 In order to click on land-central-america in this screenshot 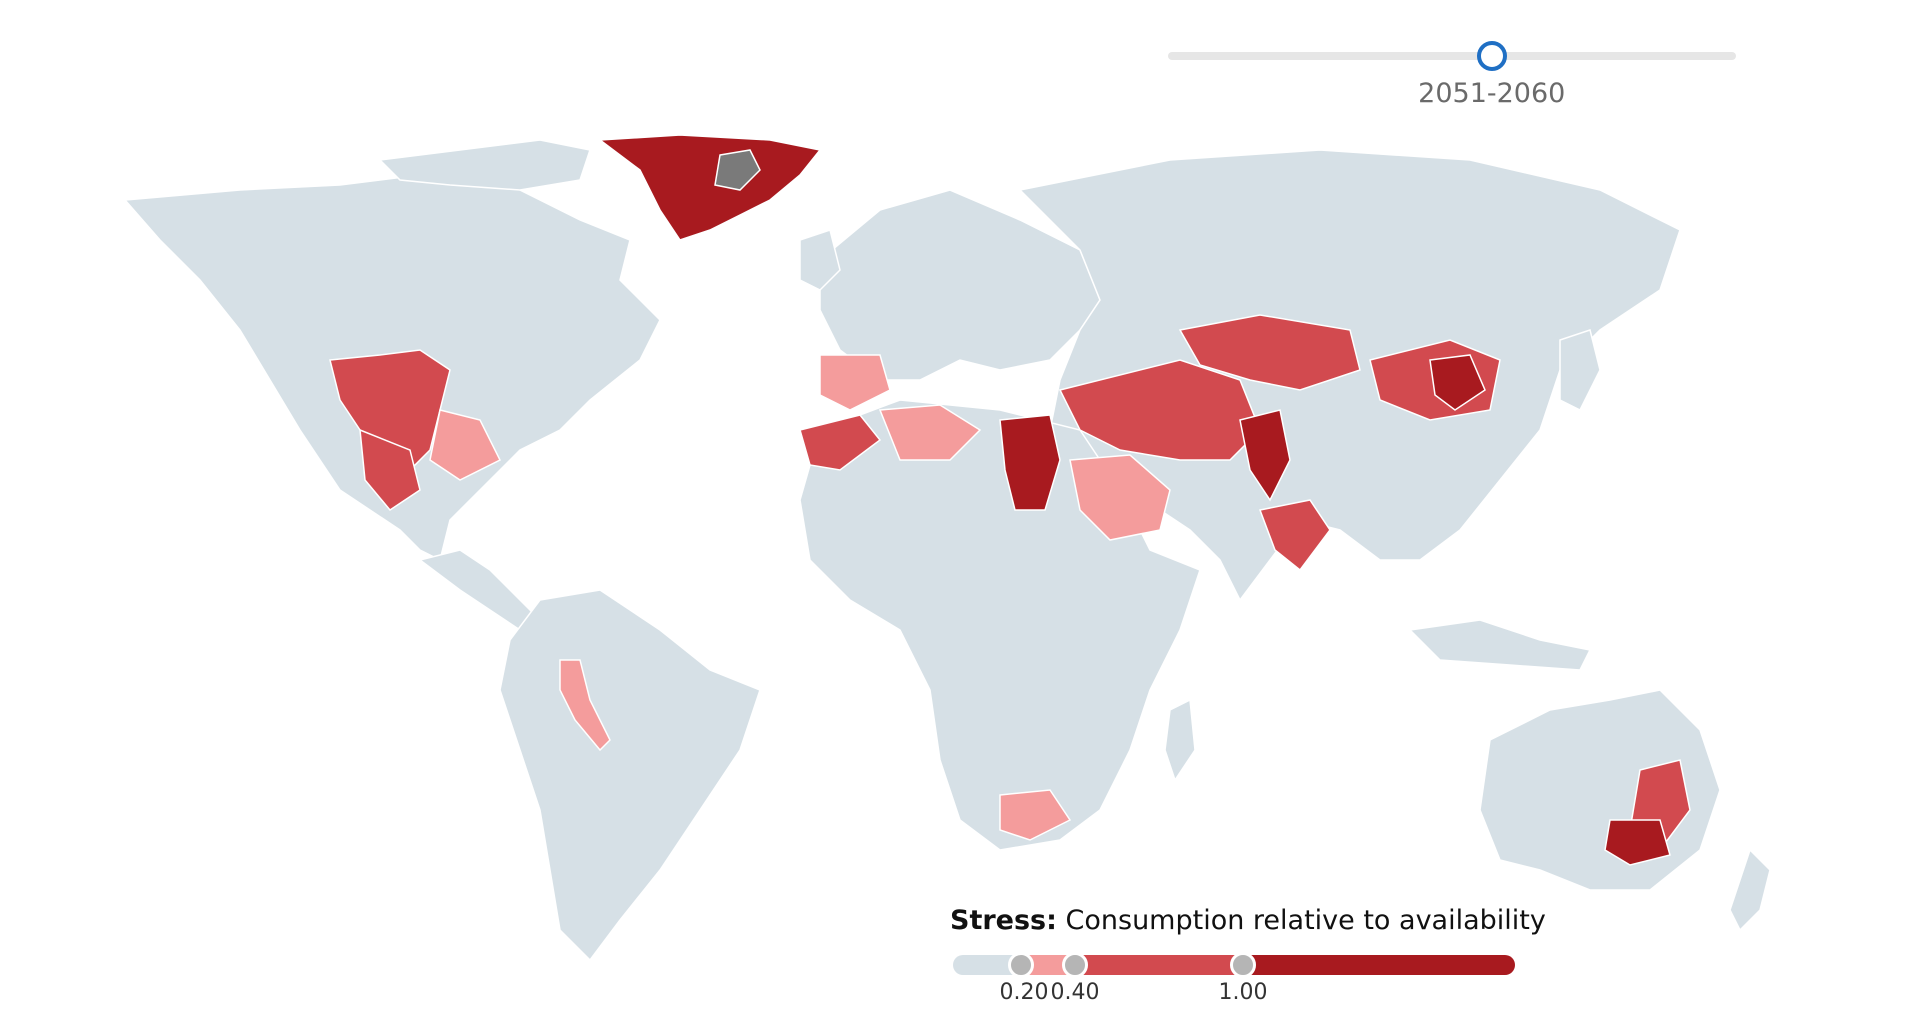, I will do `click(480, 590)`.